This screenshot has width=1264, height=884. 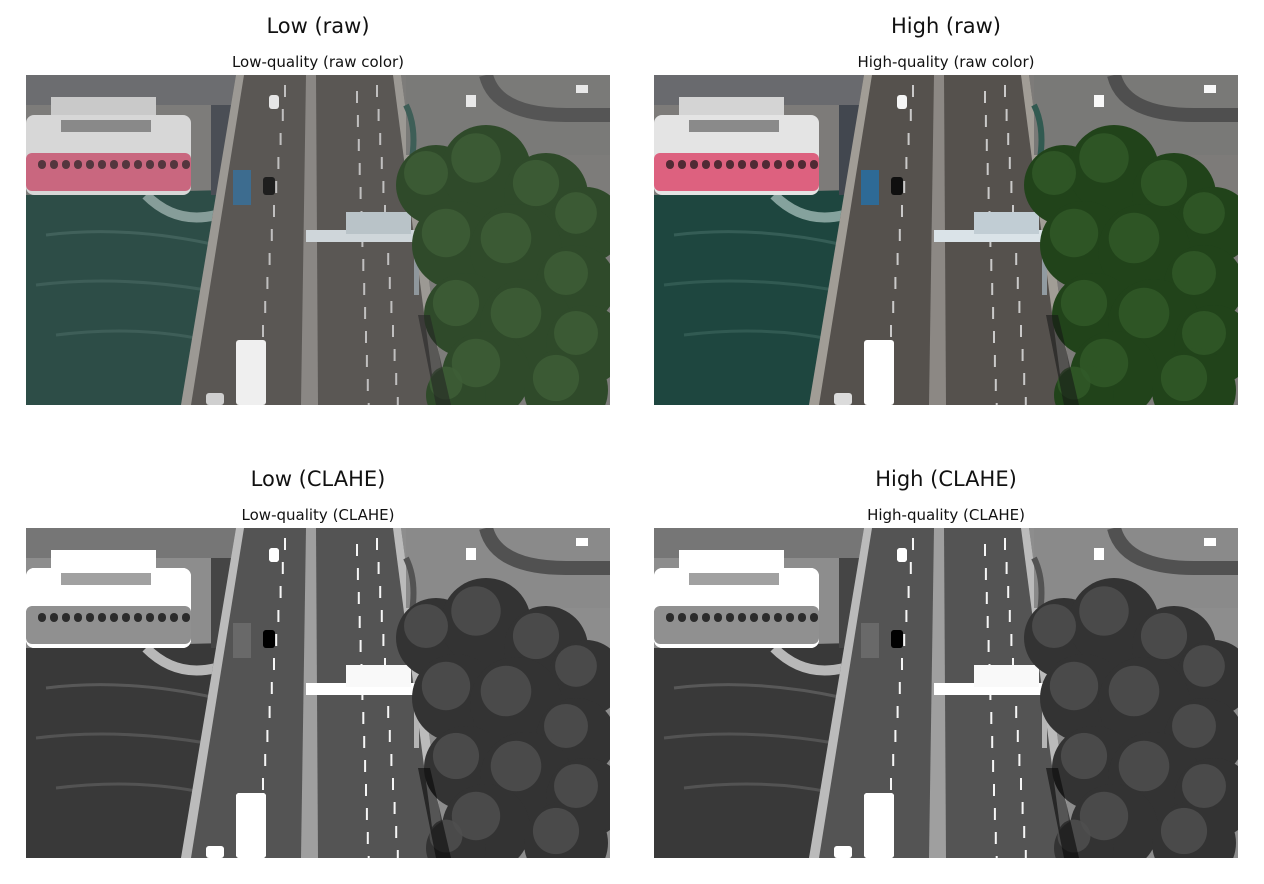 What do you see at coordinates (318, 26) in the screenshot?
I see `panel-title-low-raw: Low (raw)` at bounding box center [318, 26].